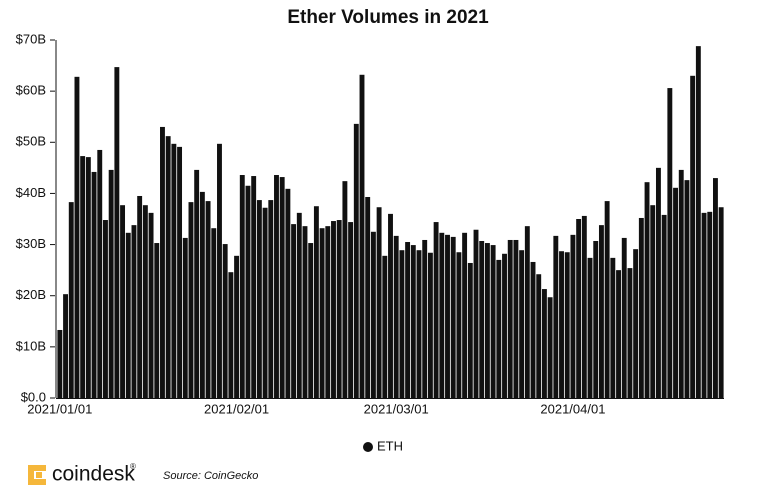 The height and width of the screenshot is (488, 775). Describe the element at coordinates (93, 474) in the screenshot. I see `brand: coindesk` at that location.